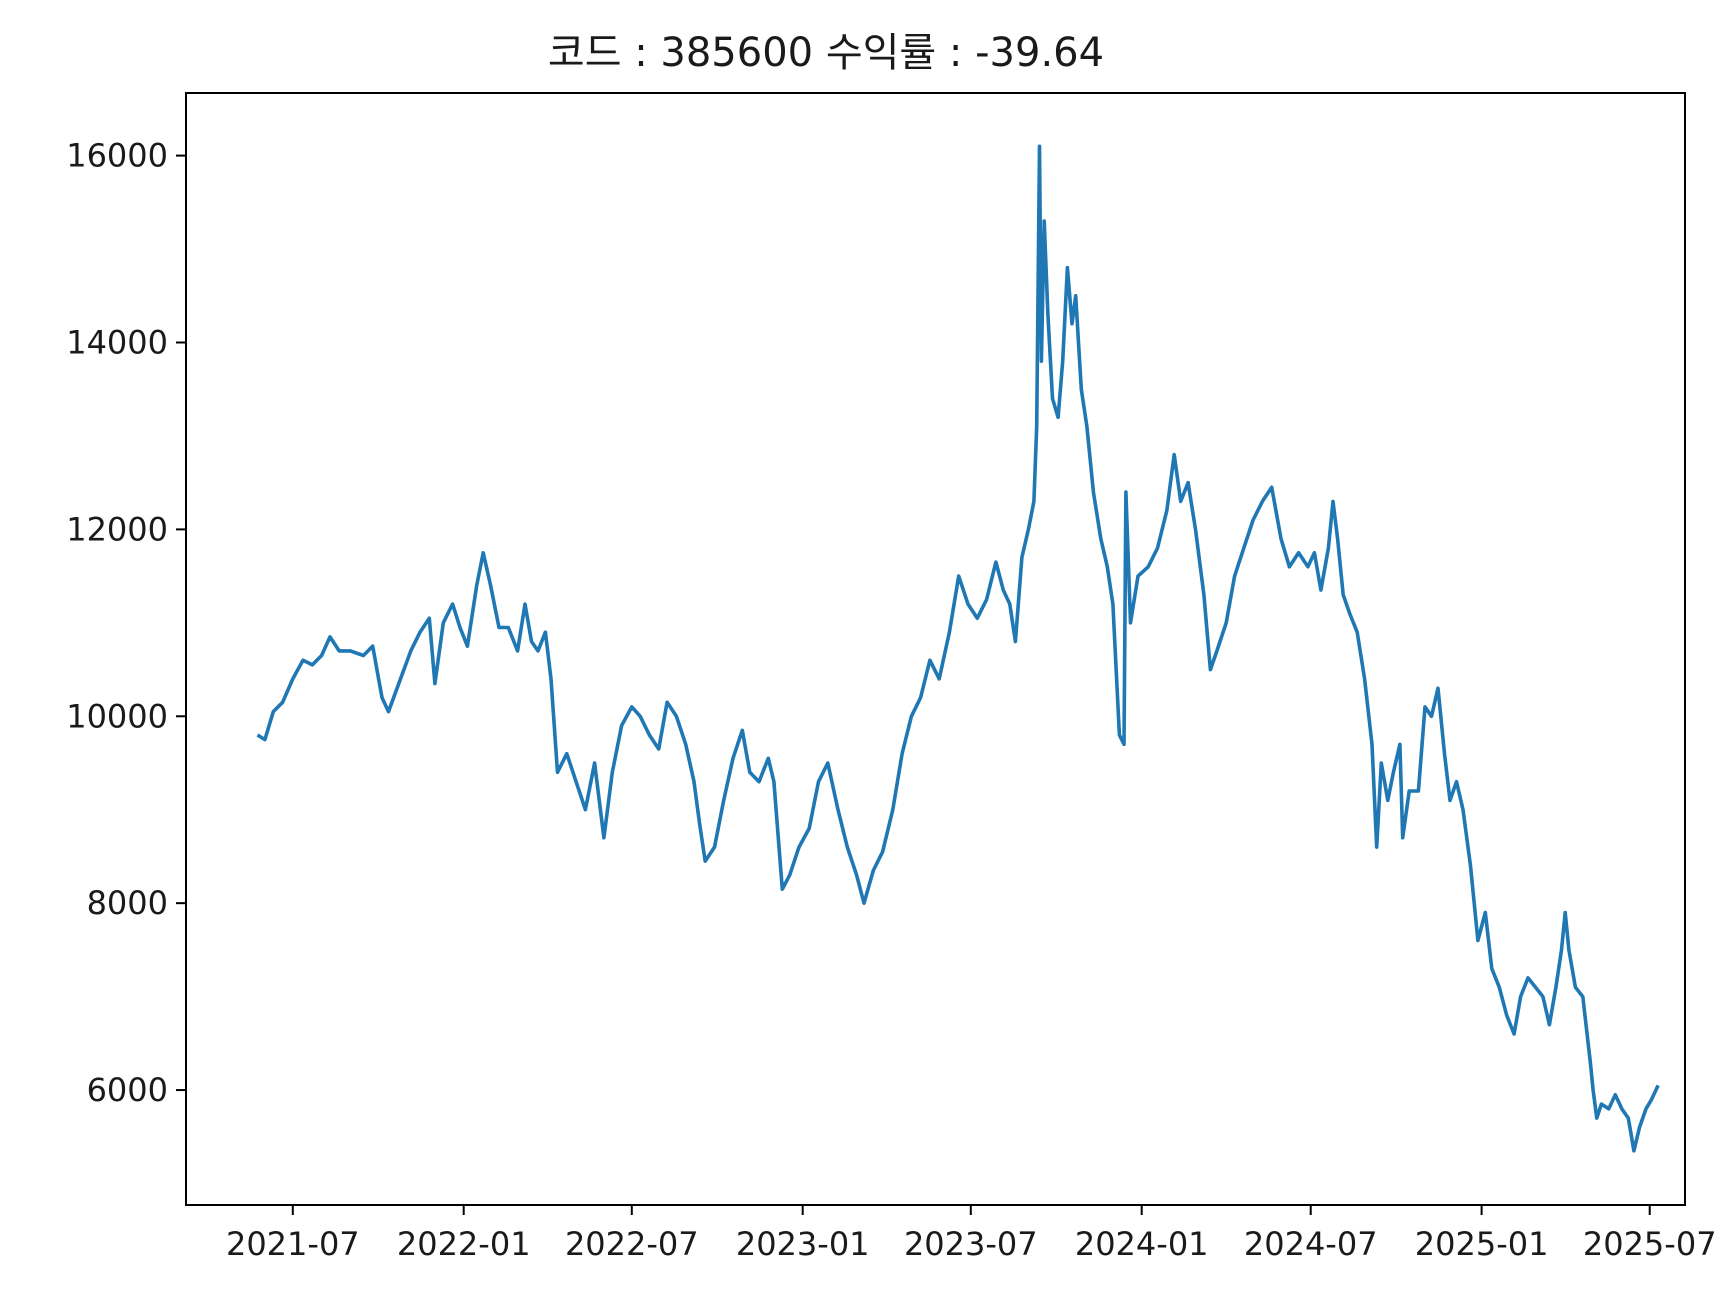  What do you see at coordinates (971, 1244) in the screenshot?
I see `x-tick-label: 2023-07` at bounding box center [971, 1244].